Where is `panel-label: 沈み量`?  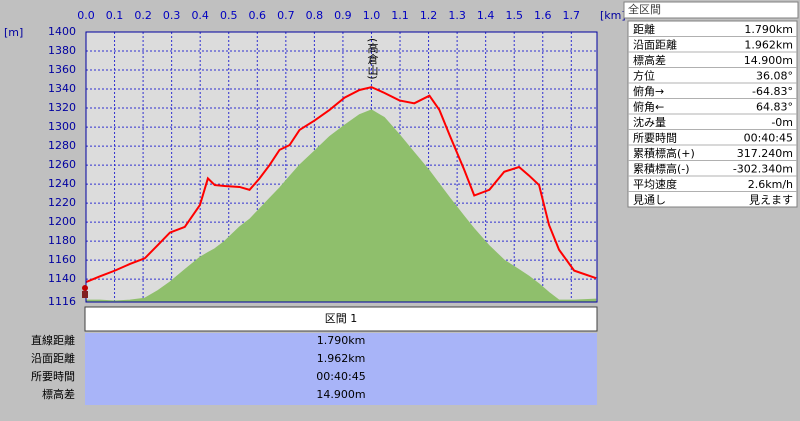
panel-label: 沈み量 is located at coordinates (649, 122).